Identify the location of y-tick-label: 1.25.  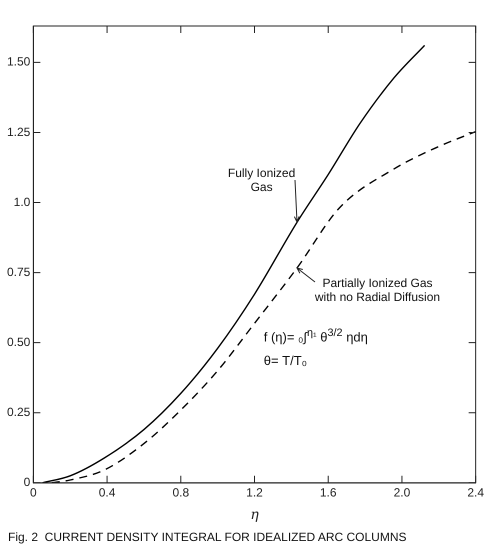
(18, 131).